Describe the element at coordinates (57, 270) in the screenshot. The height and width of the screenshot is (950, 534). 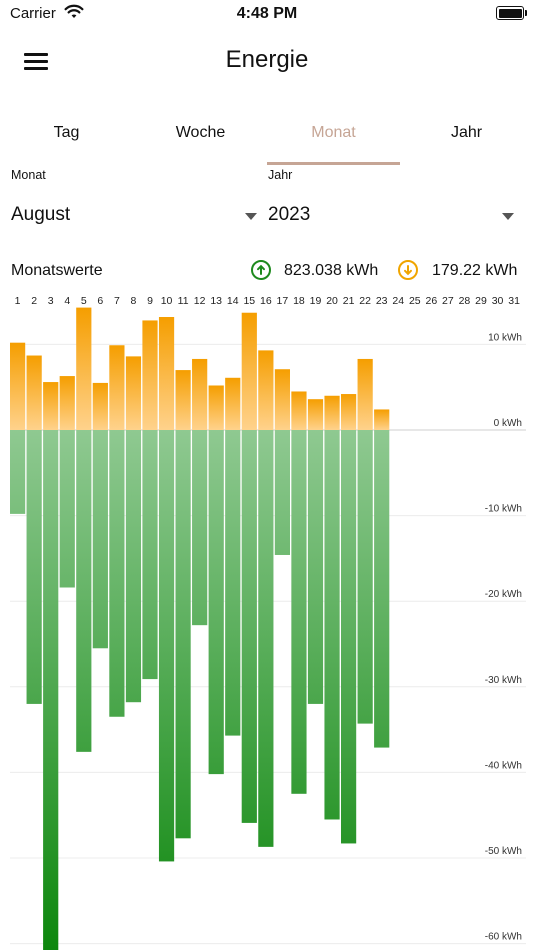
I see `values-title: Monatswerte` at that location.